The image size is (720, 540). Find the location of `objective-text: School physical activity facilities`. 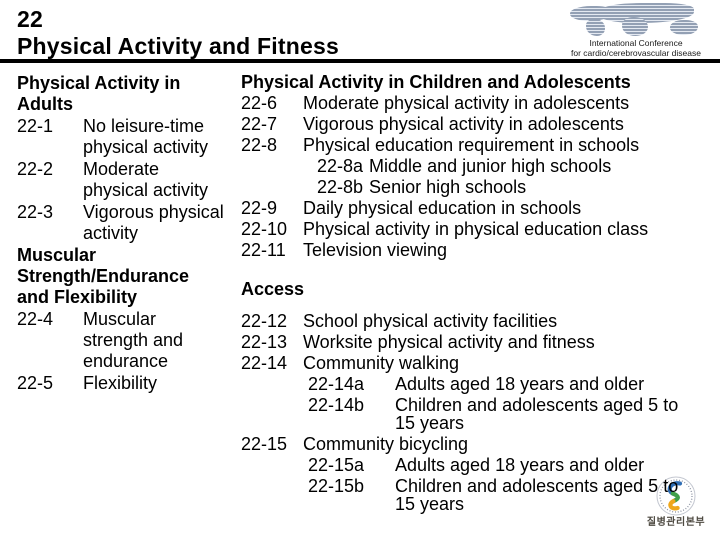

objective-text: School physical activity facilities is located at coordinates (430, 321).